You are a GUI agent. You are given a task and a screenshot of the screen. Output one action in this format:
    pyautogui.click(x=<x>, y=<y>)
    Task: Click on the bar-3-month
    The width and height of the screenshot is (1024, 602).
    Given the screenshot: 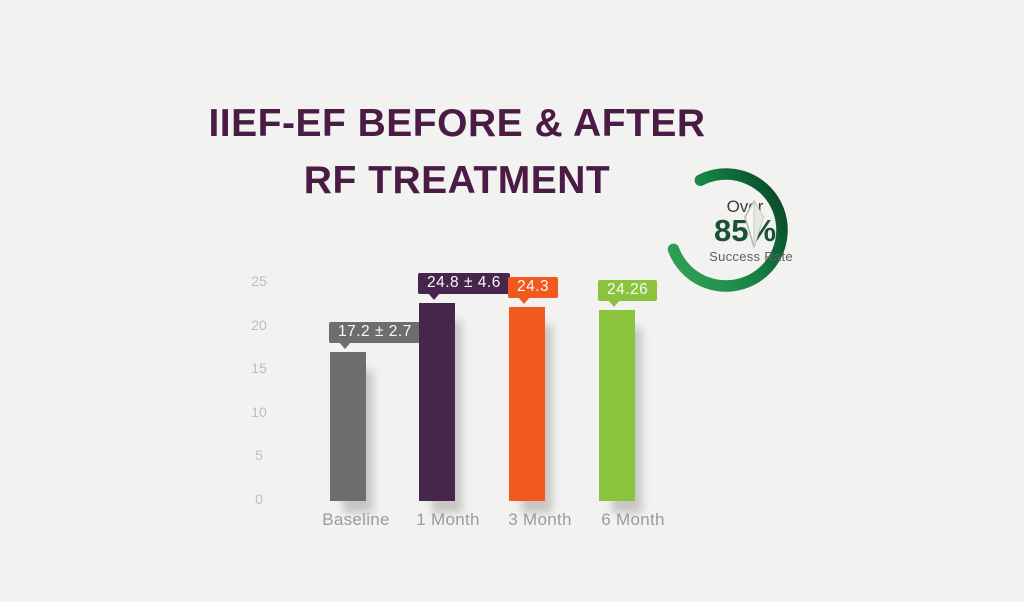 What is the action you would take?
    pyautogui.click(x=527, y=404)
    